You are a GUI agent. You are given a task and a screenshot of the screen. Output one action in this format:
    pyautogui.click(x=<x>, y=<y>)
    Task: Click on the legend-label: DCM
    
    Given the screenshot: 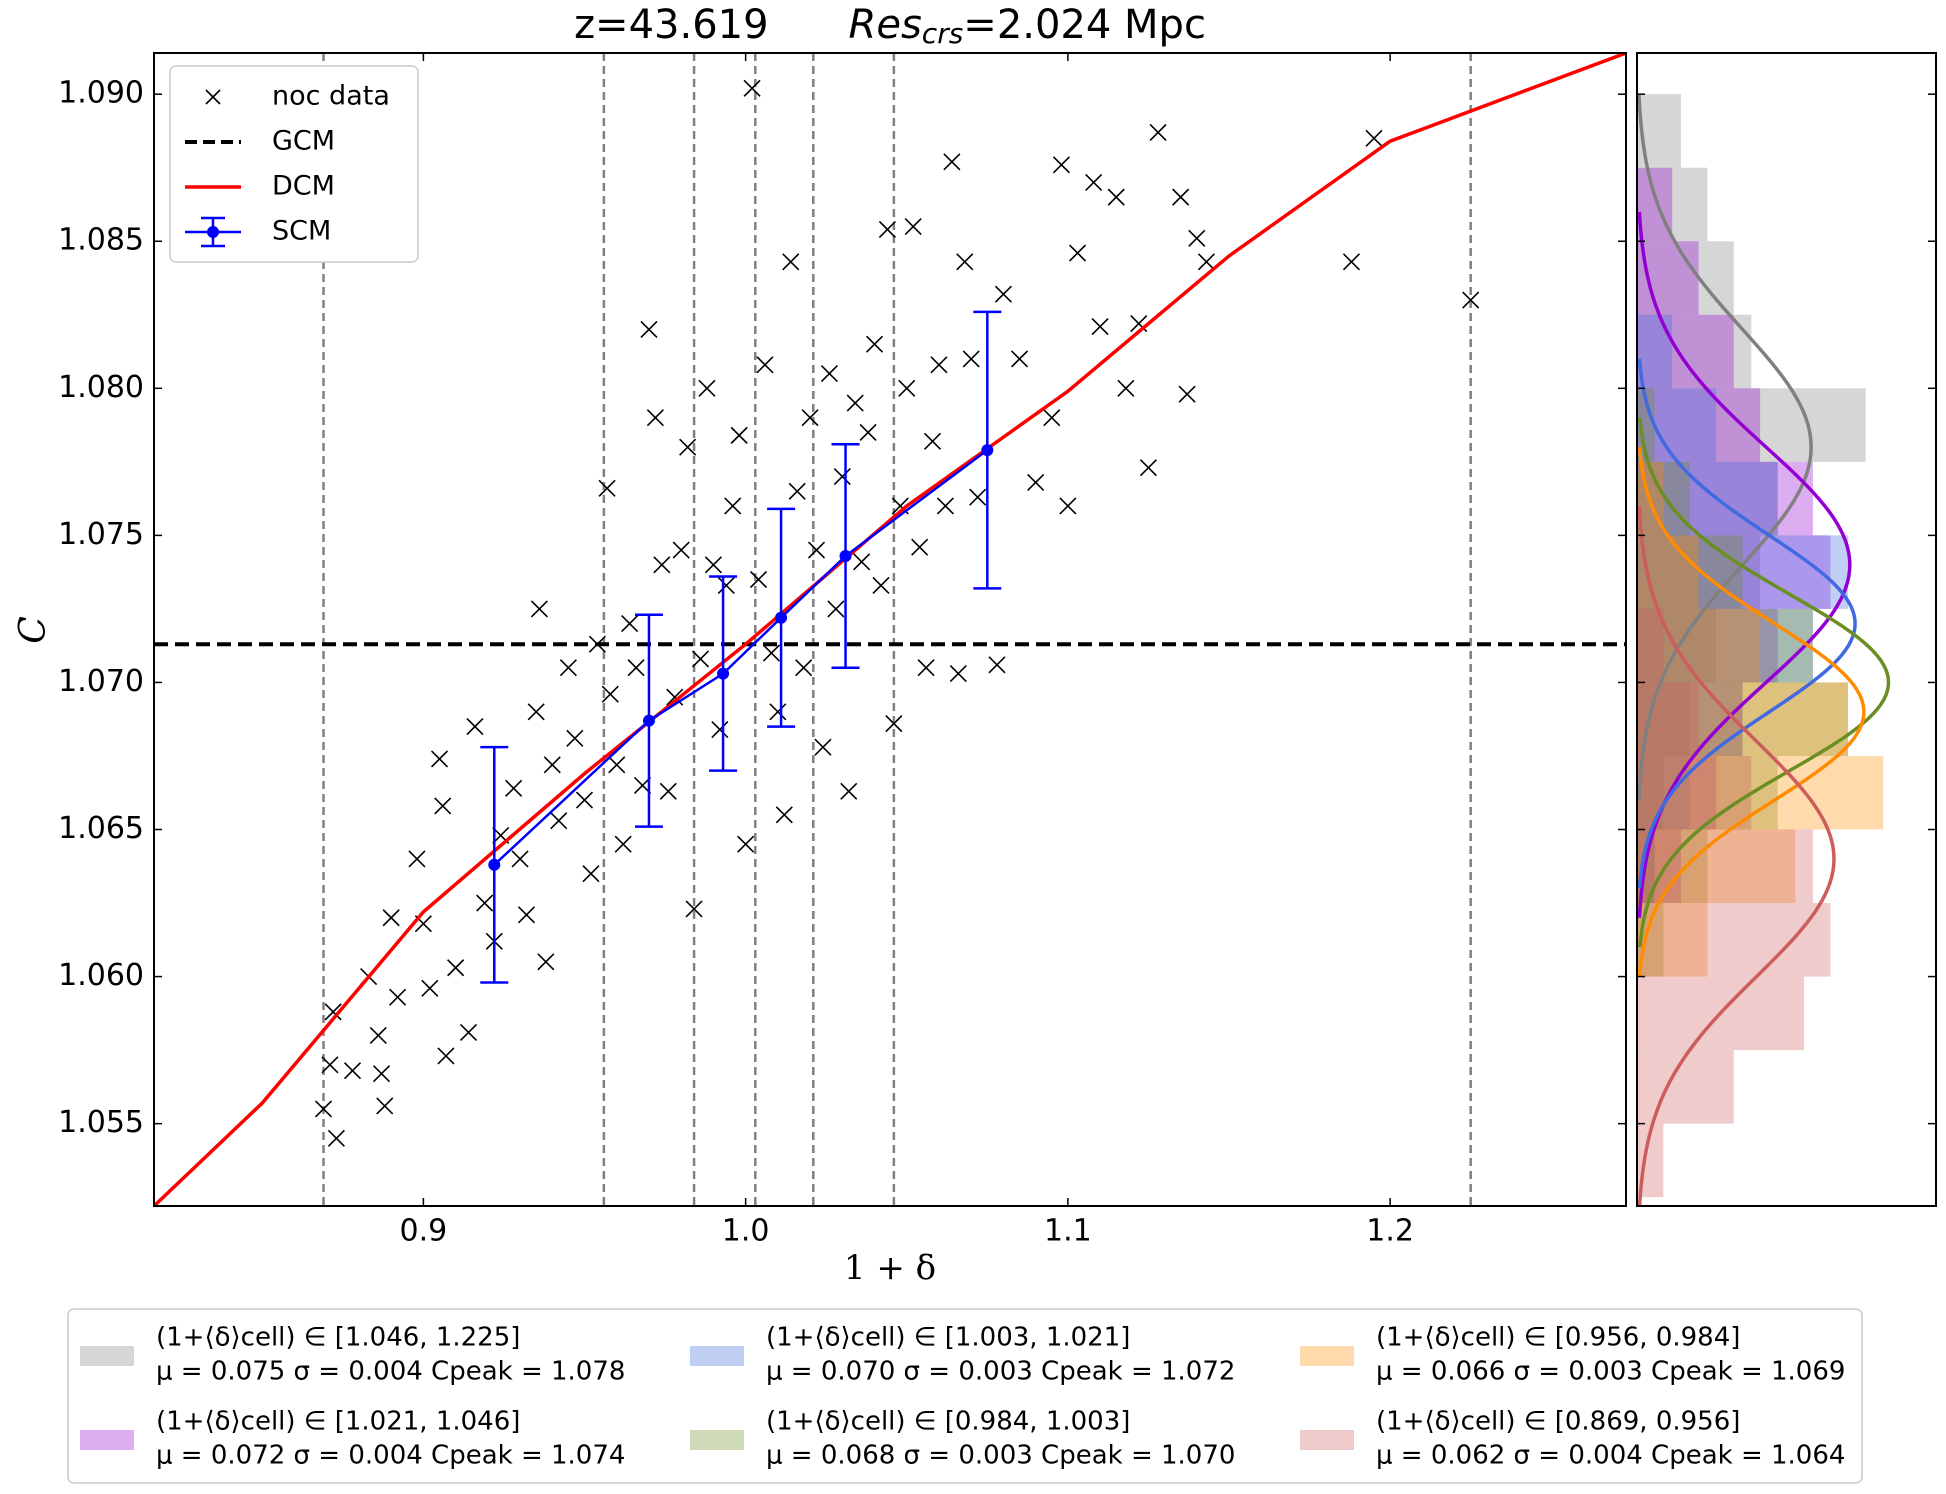 What is the action you would take?
    pyautogui.click(x=303, y=186)
    